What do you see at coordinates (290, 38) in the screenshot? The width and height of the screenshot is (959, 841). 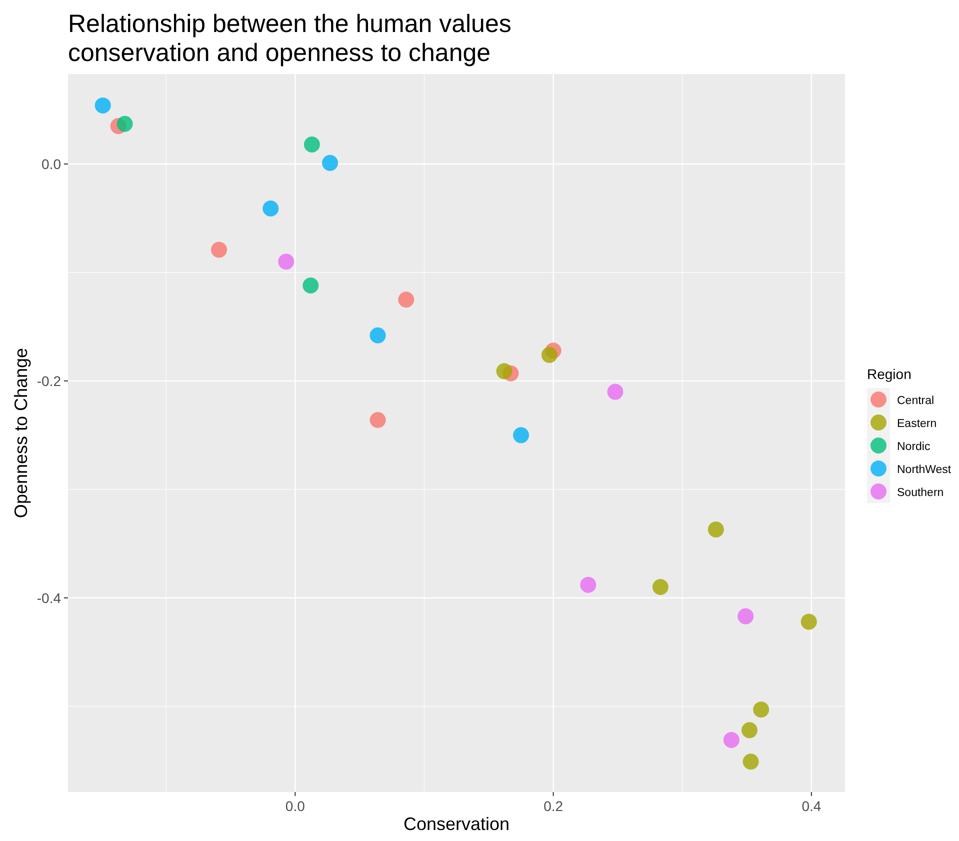 I see `chart-title: Relationship between the human values conservation and openness to change` at bounding box center [290, 38].